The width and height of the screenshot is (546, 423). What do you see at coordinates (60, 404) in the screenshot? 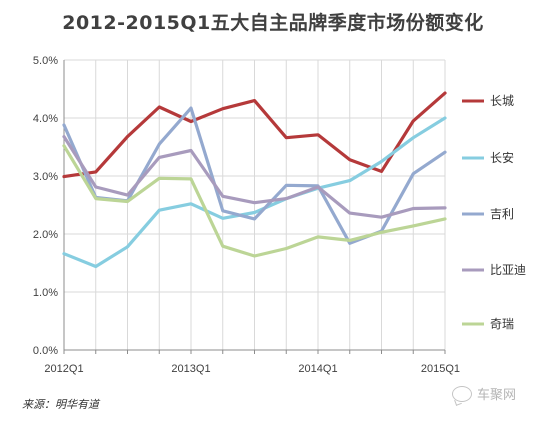
I see `source-note: 来源：明华有道` at bounding box center [60, 404].